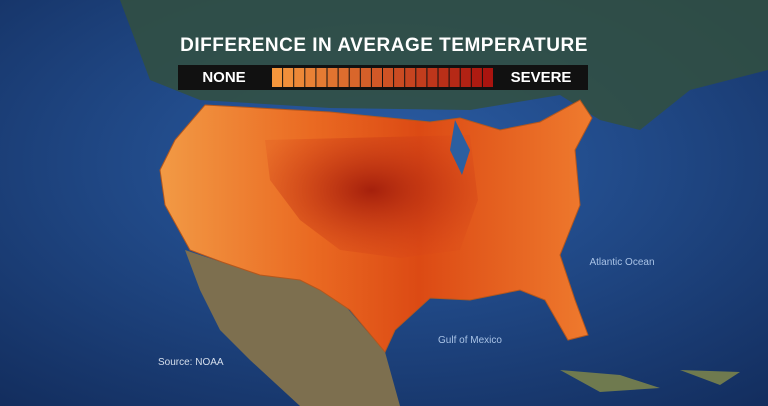 This screenshot has width=768, height=406. What do you see at coordinates (460, 147) in the screenshot?
I see `great-lakes` at bounding box center [460, 147].